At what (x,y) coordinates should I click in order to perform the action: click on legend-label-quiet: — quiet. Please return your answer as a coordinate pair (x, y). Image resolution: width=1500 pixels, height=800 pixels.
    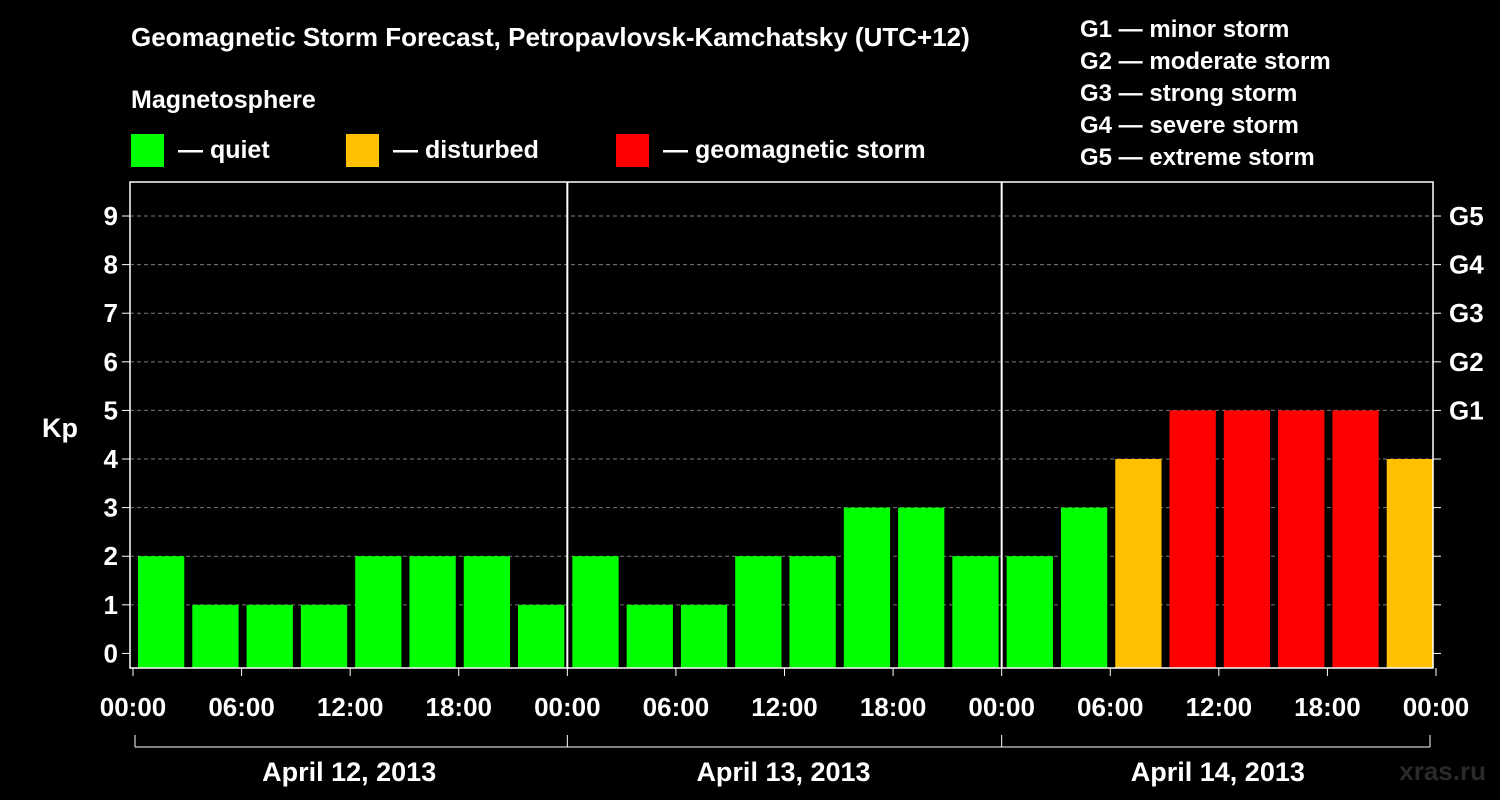
    Looking at the image, I should click on (224, 149).